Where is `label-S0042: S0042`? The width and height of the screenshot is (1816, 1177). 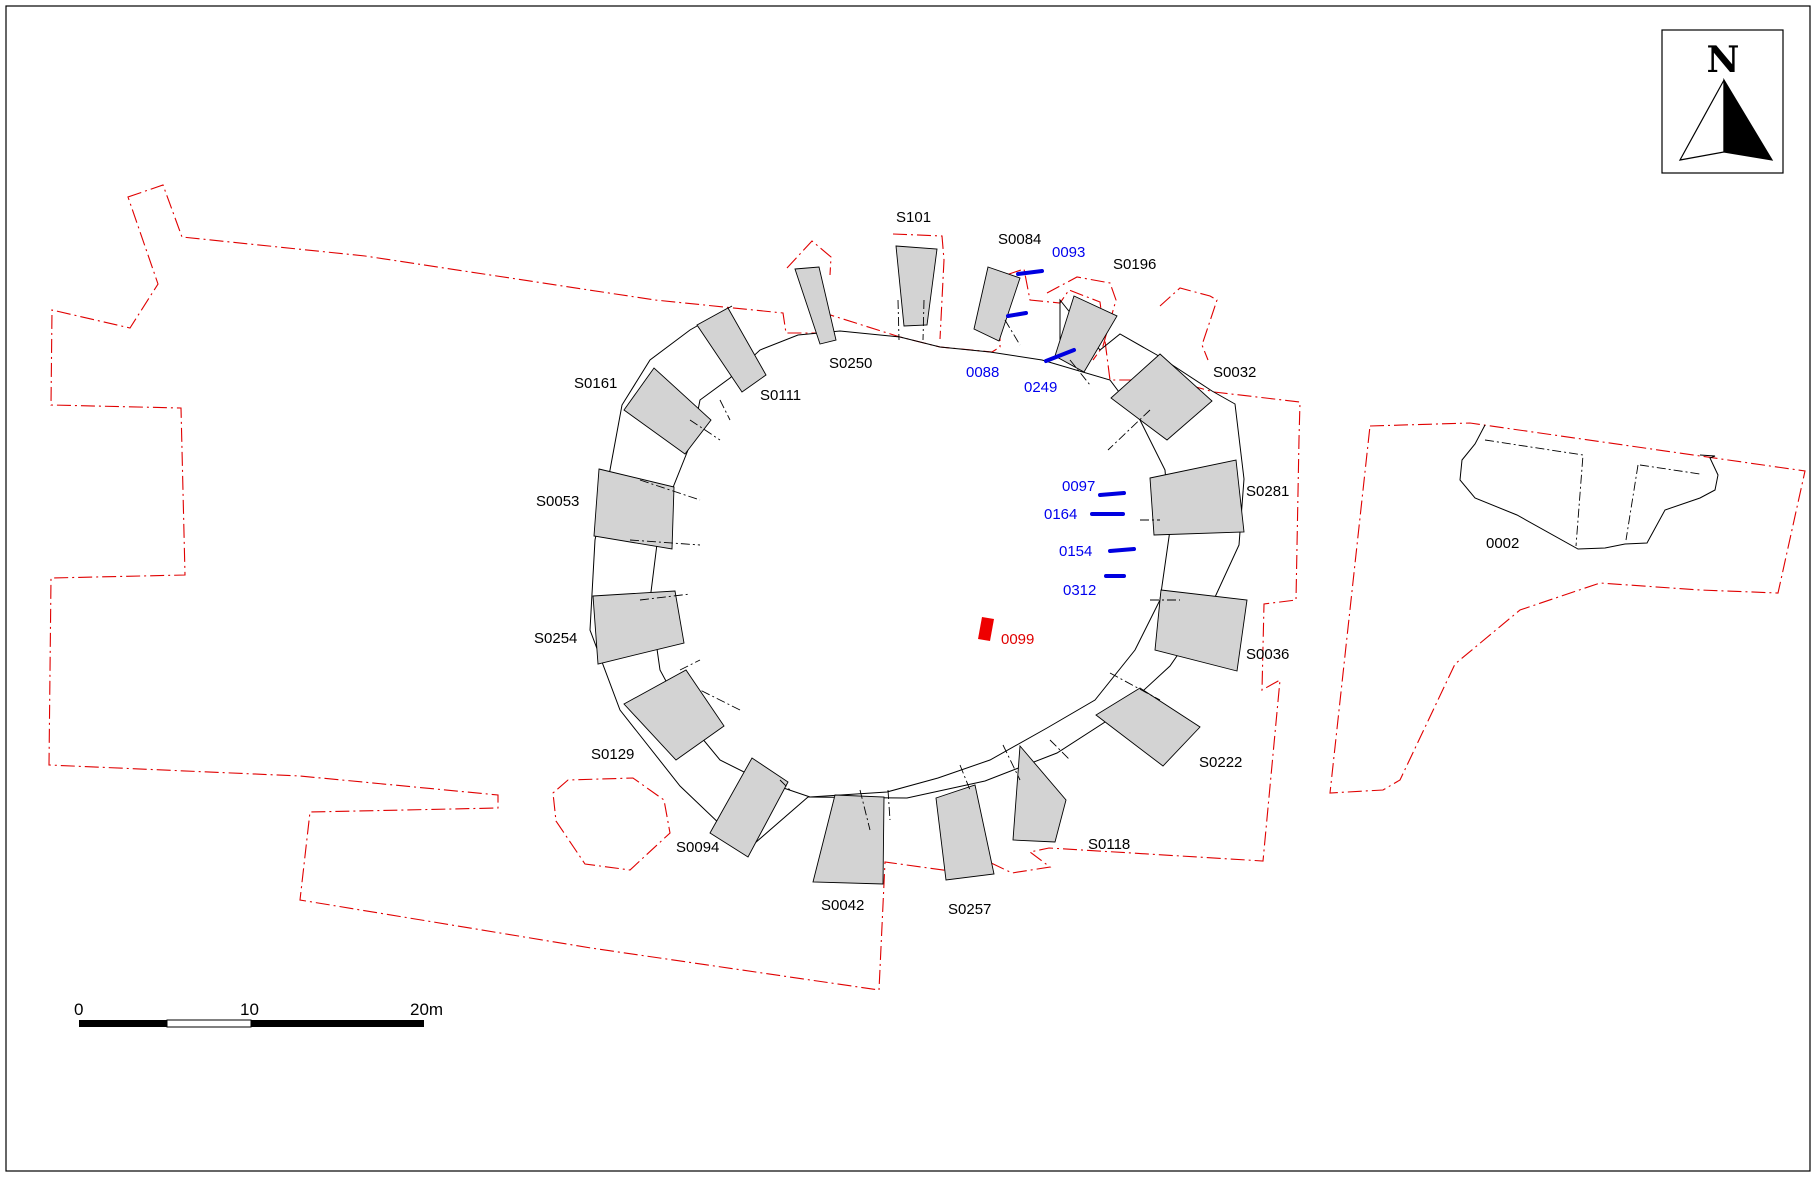
label-S0042: S0042 is located at coordinates (842, 905).